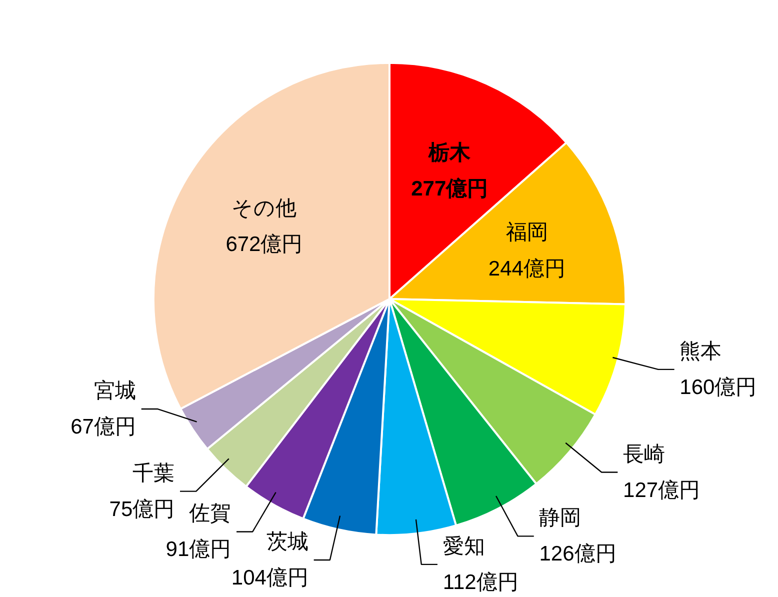  What do you see at coordinates (264, 244) in the screenshot?
I see `data-label: 672億円` at bounding box center [264, 244].